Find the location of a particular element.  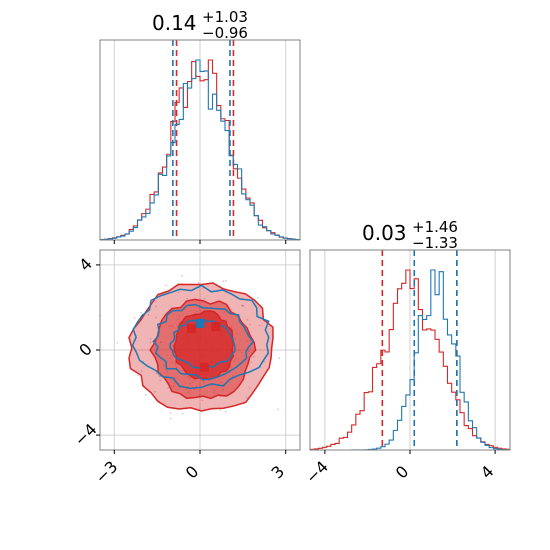

hist-param-1-grid is located at coordinates (200, 140).